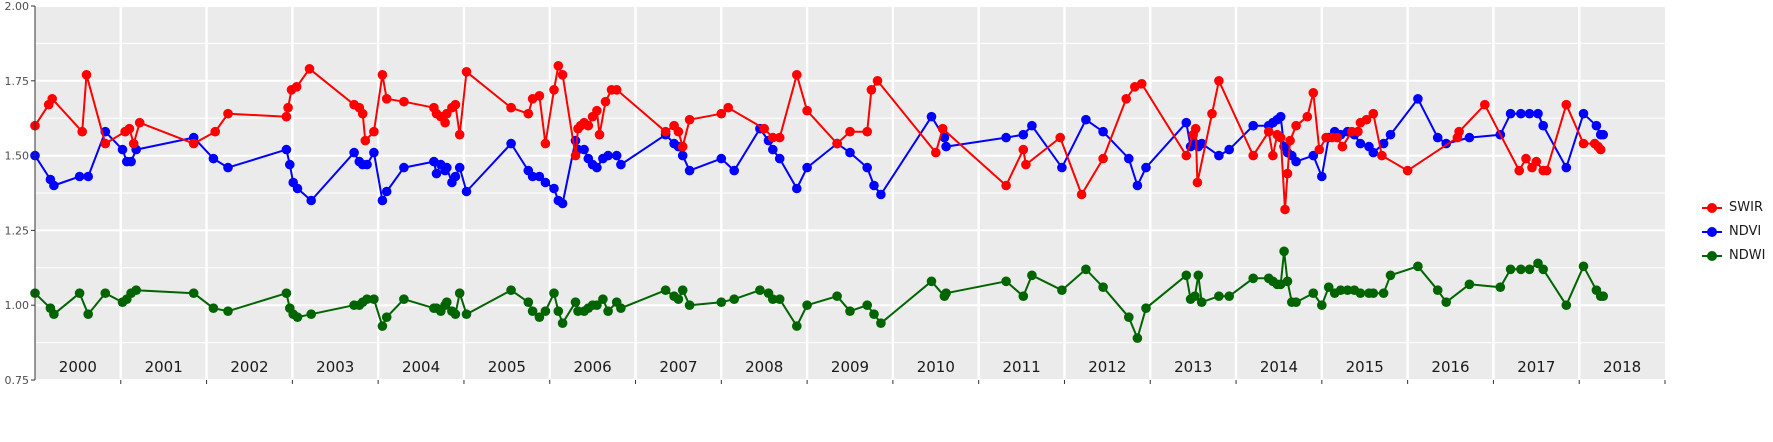 This screenshot has height=442, width=1773. I want to click on legend-item-ndvi: NDVI, so click(1736, 232).